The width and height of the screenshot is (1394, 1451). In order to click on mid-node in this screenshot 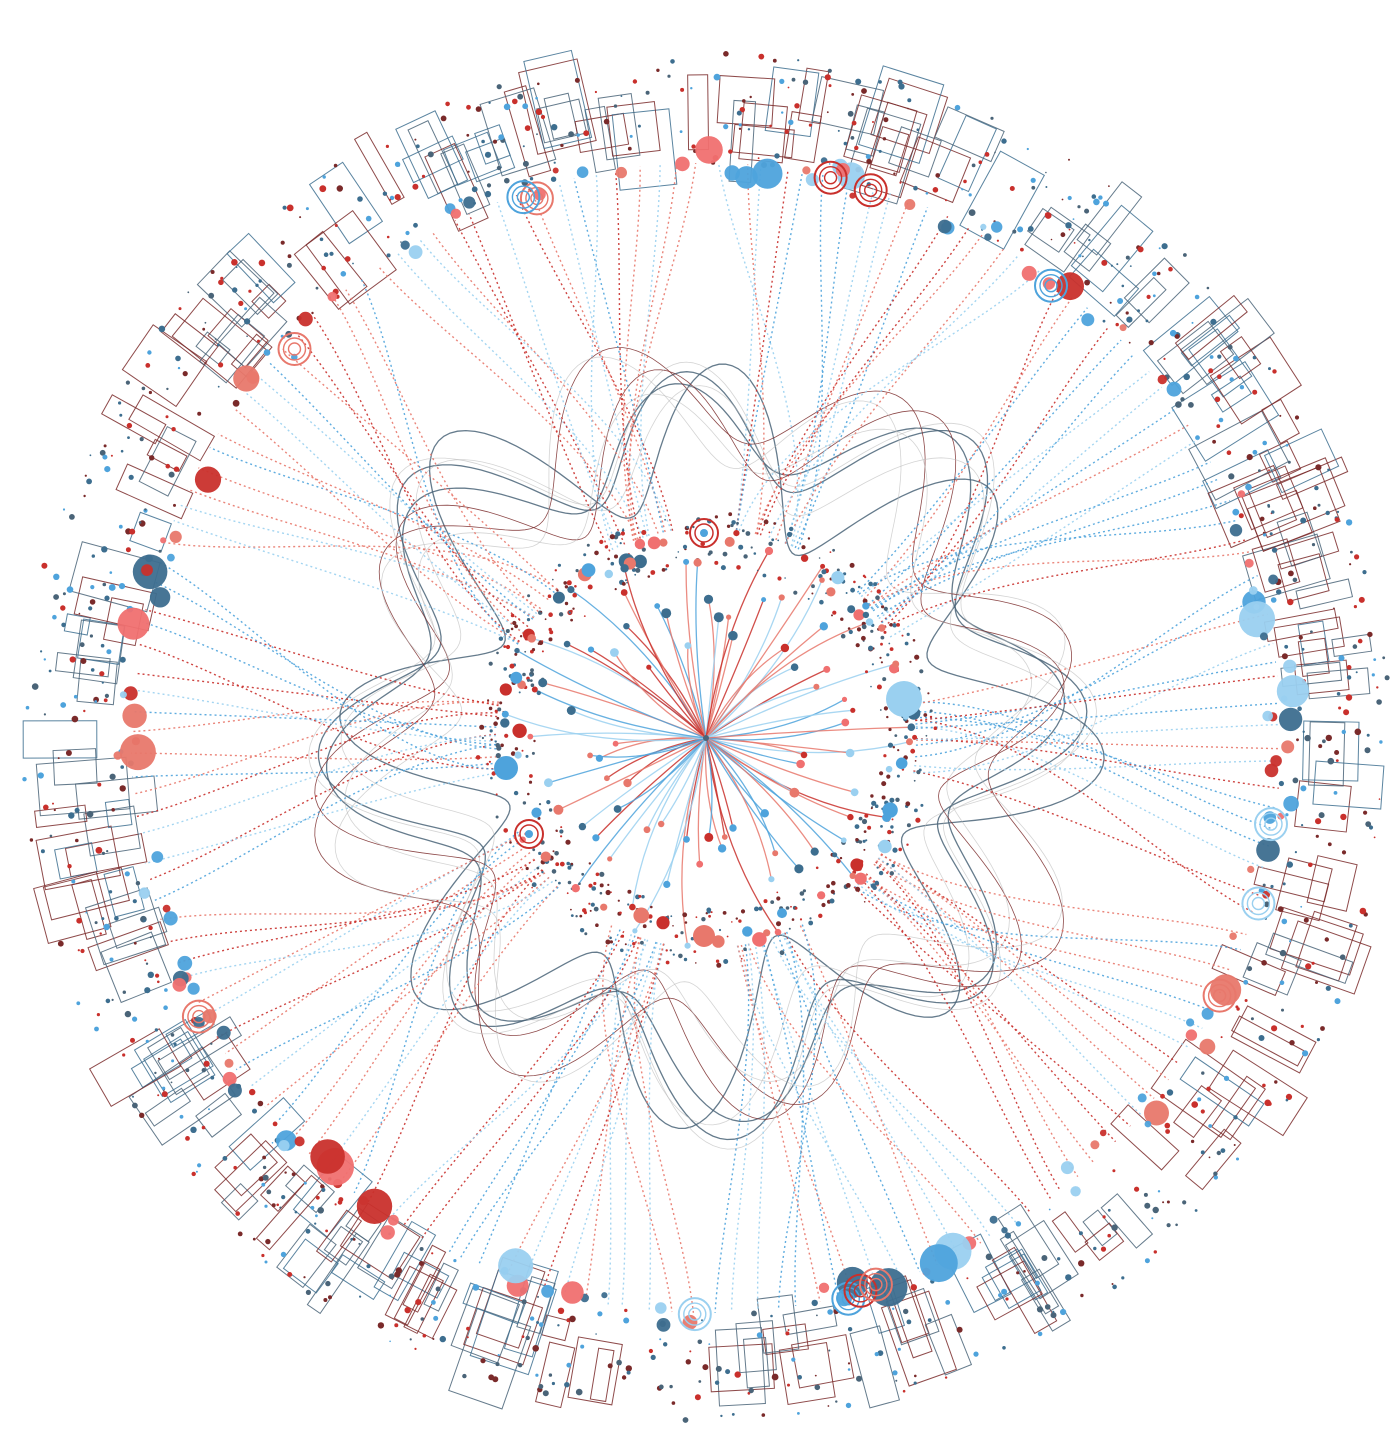, I will do `click(640, 561)`.